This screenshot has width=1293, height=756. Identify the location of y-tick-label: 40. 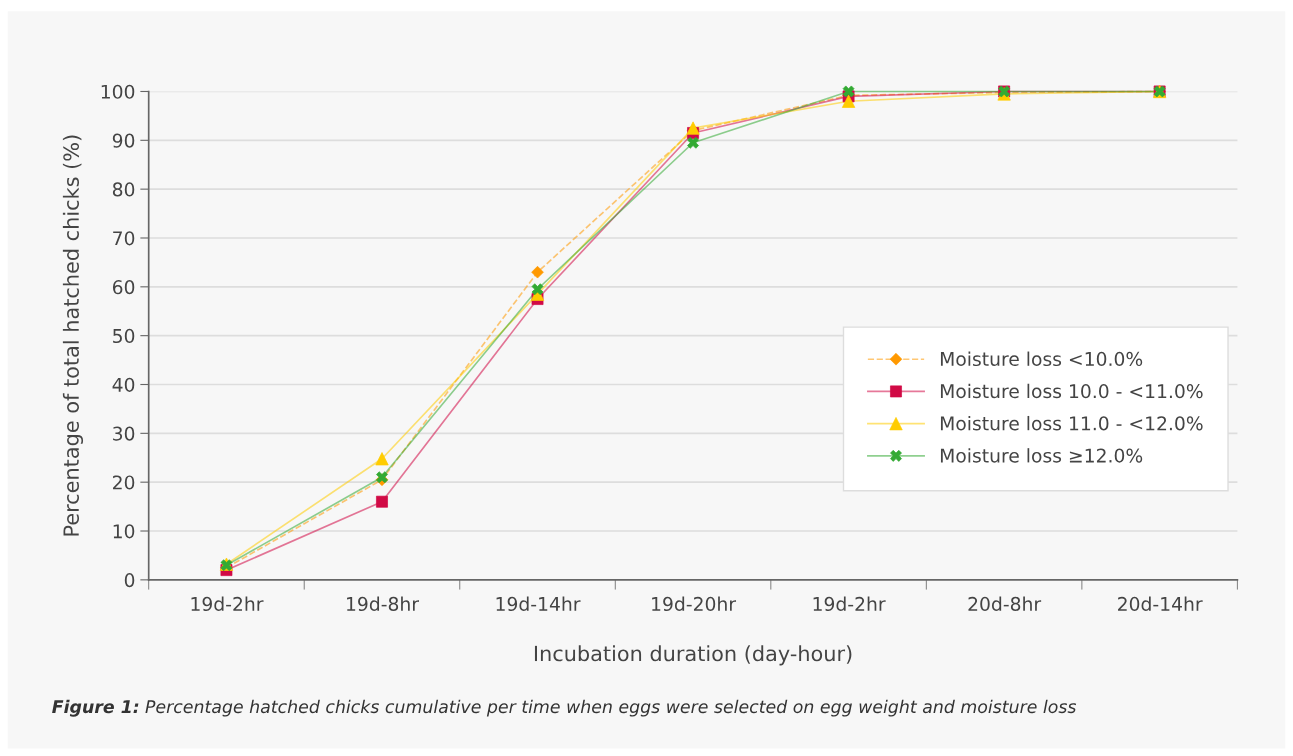
(123, 384).